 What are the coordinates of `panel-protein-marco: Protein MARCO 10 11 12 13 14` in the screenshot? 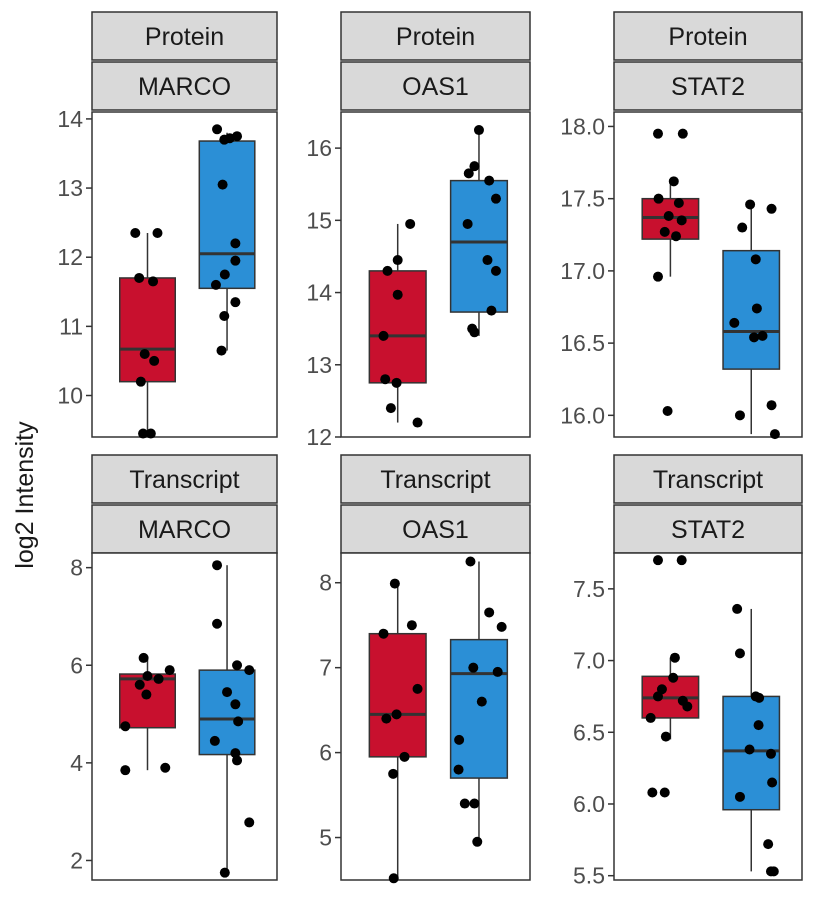 It's located at (167, 225).